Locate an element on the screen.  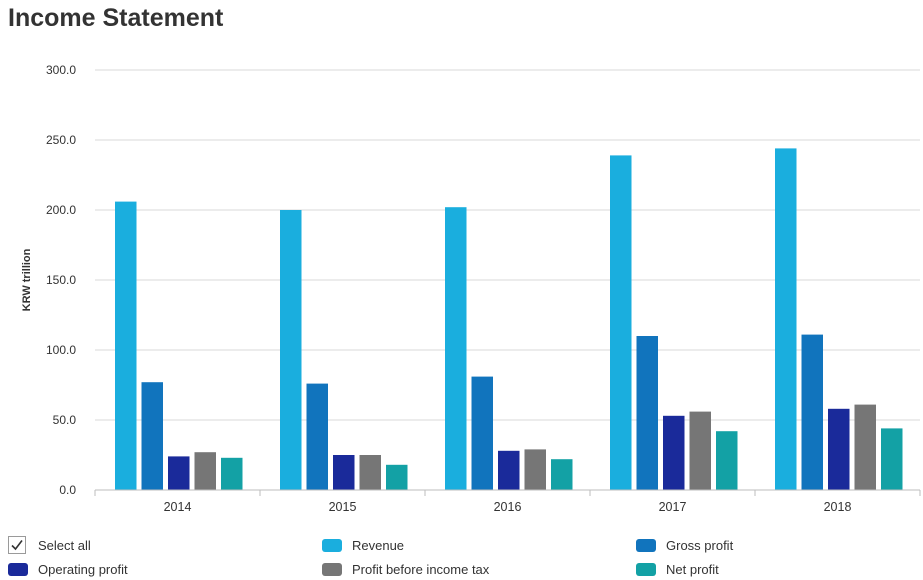
x-tick-label: 2015 is located at coordinates (343, 507).